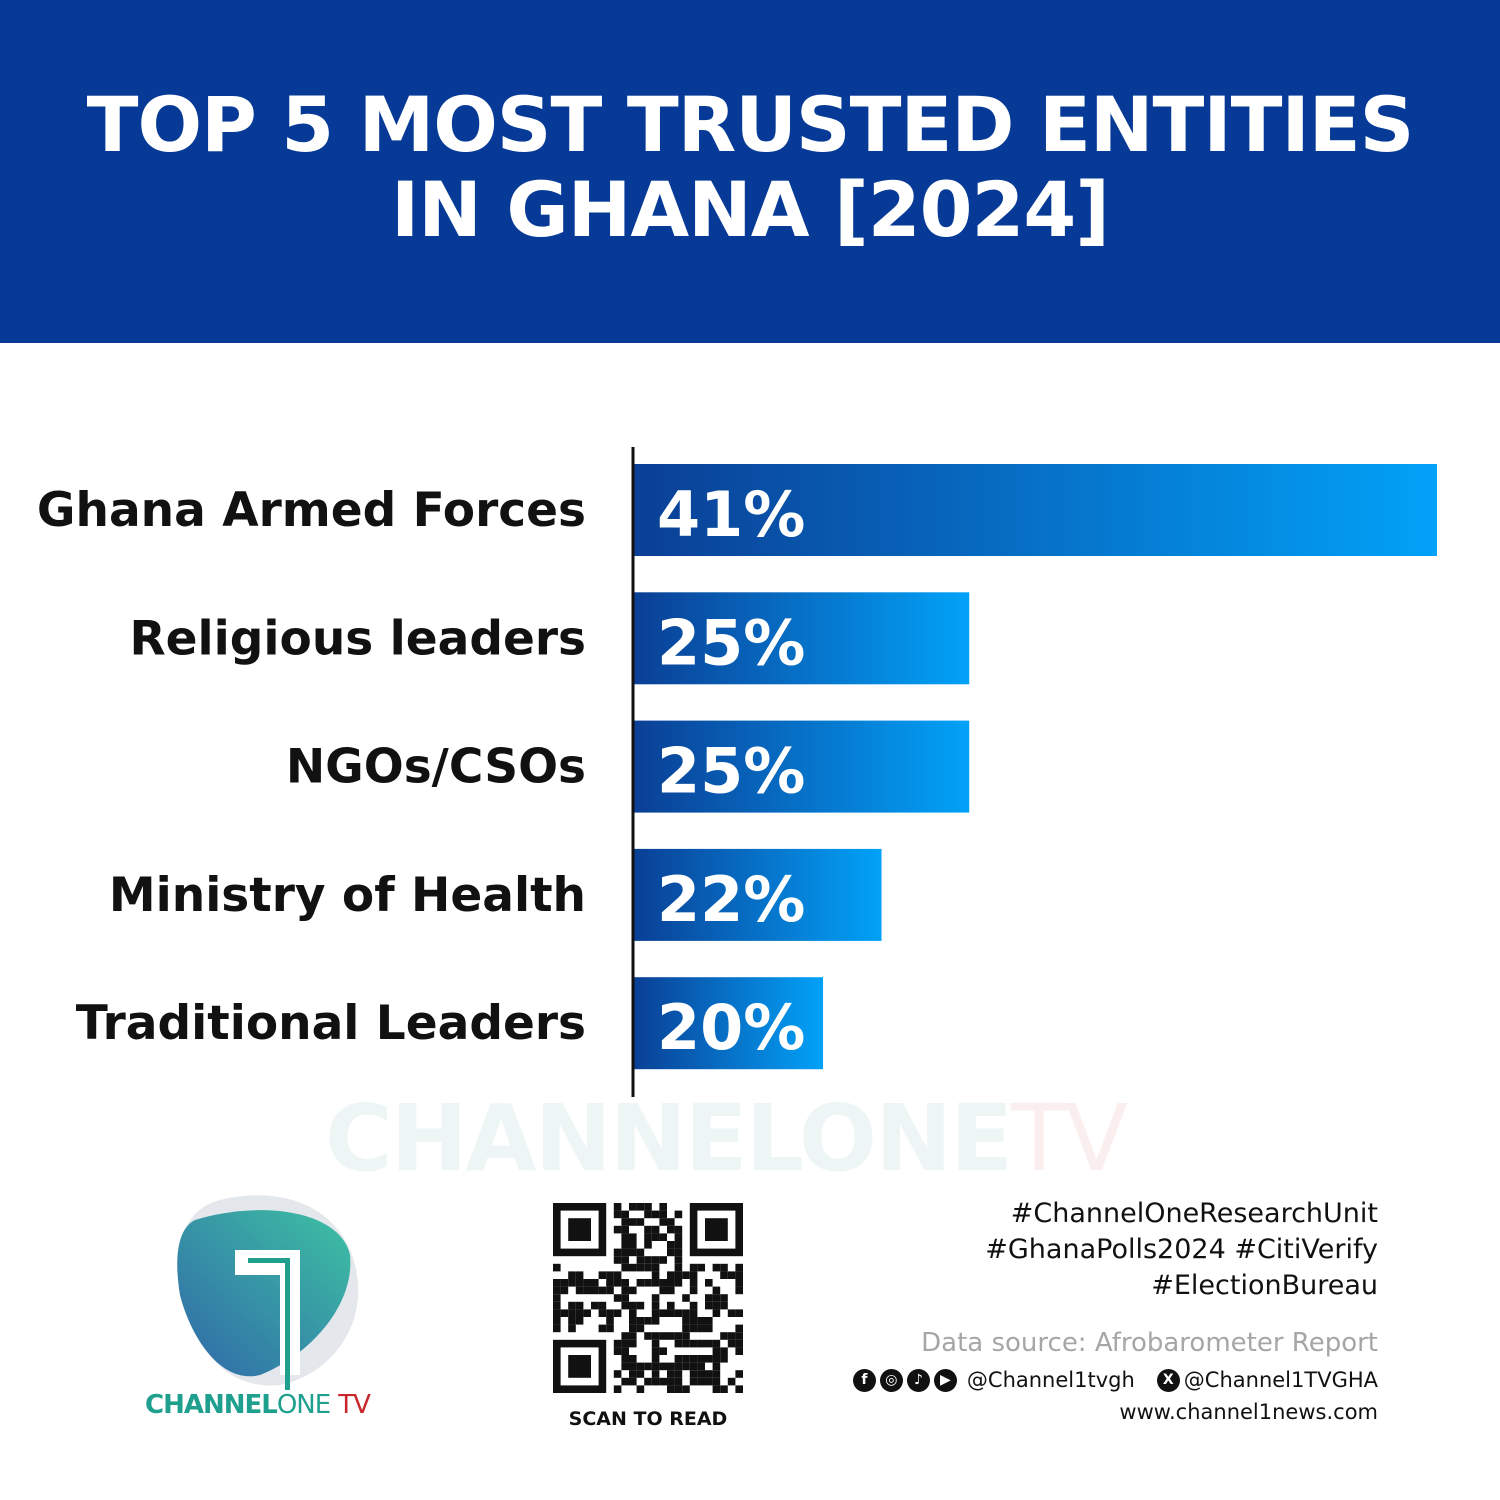  I want to click on title-line-1: TOP 5 MOST TRUSTED ENTITIES, so click(750, 124).